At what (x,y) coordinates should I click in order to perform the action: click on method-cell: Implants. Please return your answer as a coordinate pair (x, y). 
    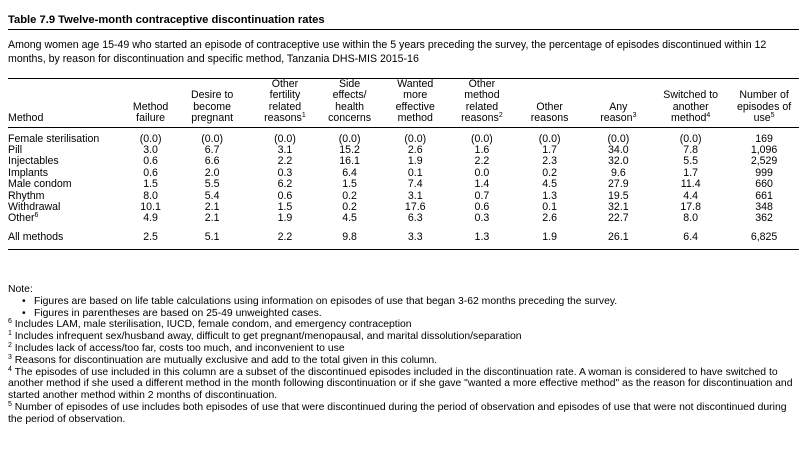
    Looking at the image, I should click on (28, 172).